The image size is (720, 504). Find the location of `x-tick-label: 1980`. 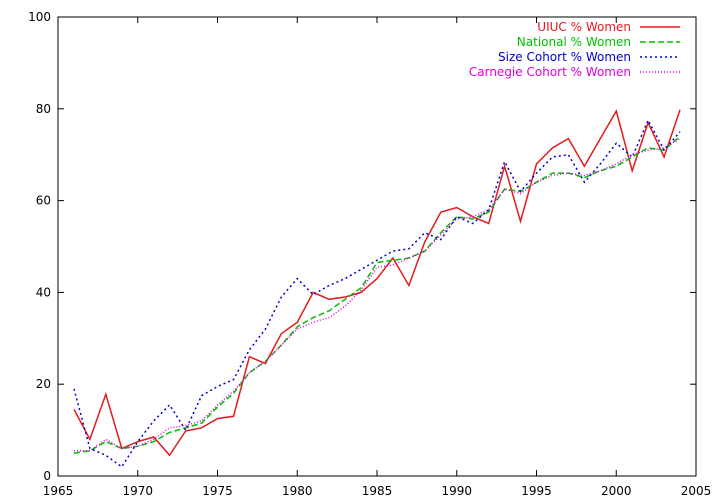

x-tick-label: 1980 is located at coordinates (297, 491).